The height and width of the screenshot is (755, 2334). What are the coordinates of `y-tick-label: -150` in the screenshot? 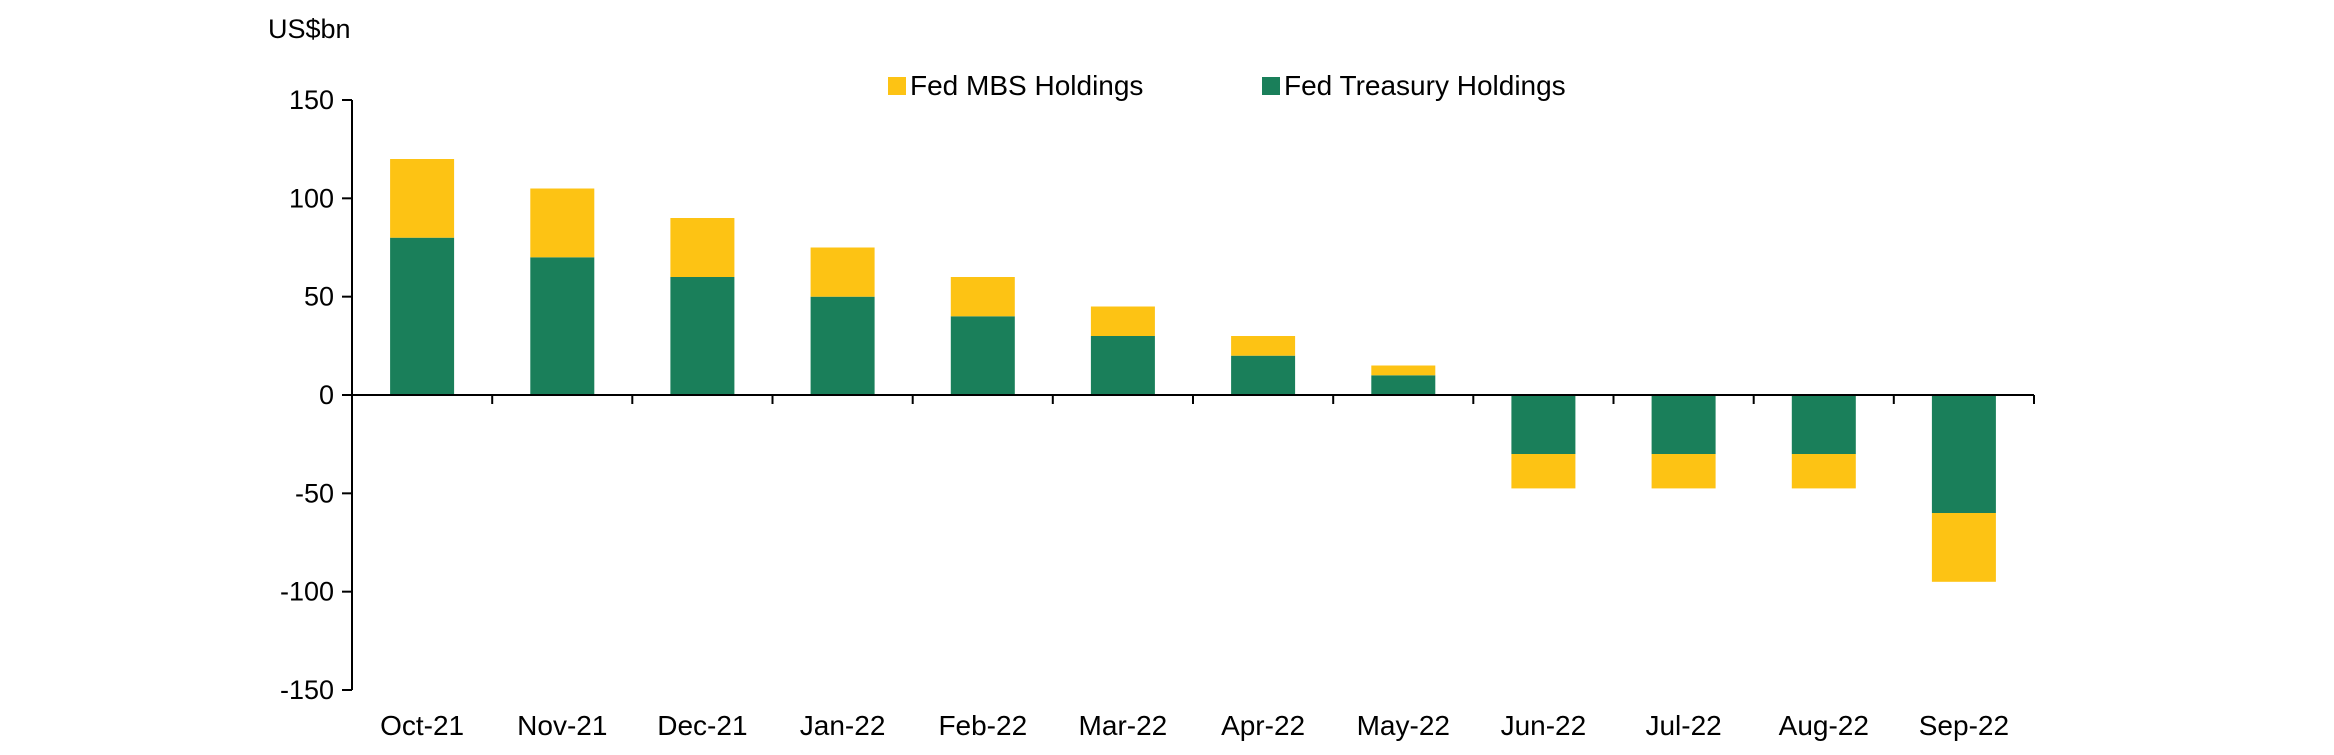 It's located at (307, 690).